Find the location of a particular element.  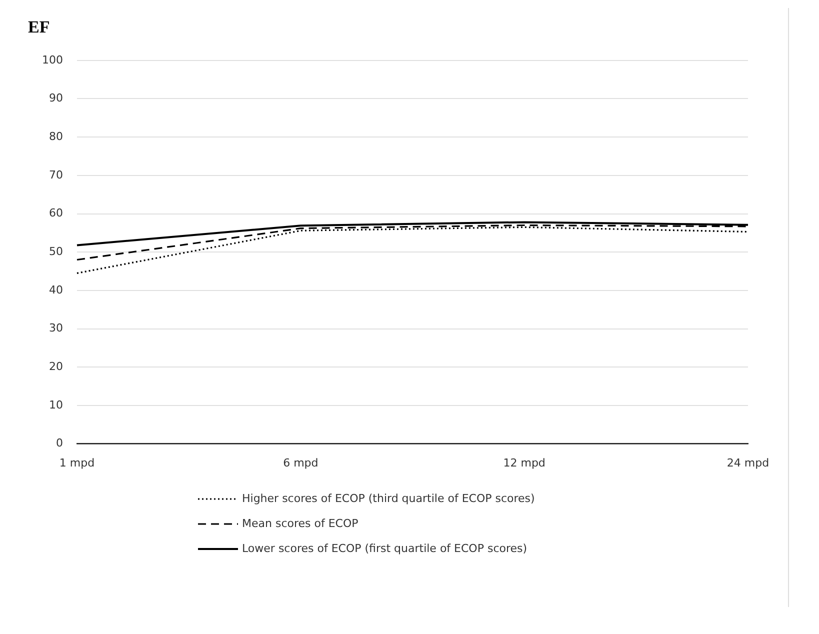

x-tick-label: 24 mpd is located at coordinates (748, 463).